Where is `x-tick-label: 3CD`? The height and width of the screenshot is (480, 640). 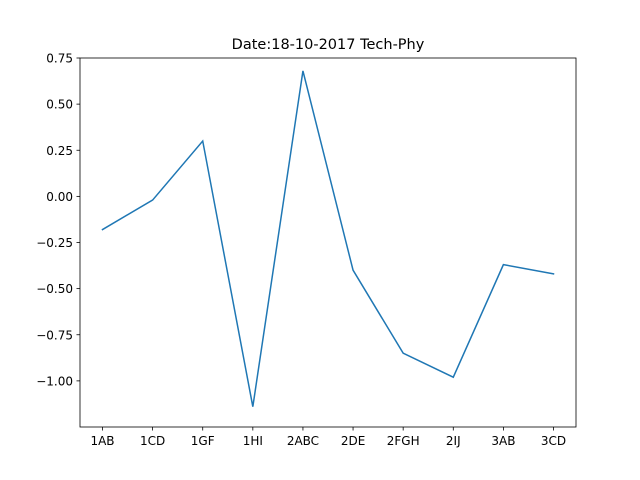 x-tick-label: 3CD is located at coordinates (553, 441).